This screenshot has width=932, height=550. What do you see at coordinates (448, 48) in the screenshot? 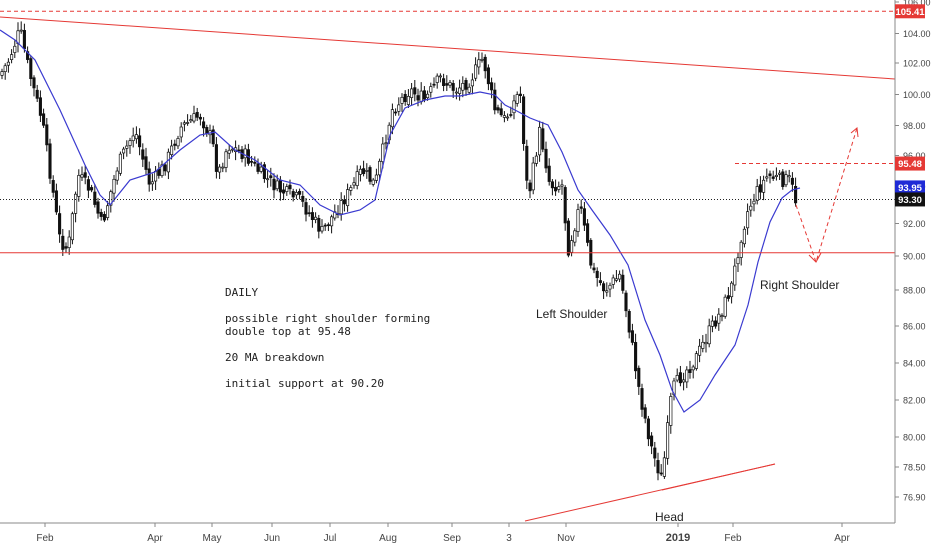
I see `upper-trendline` at bounding box center [448, 48].